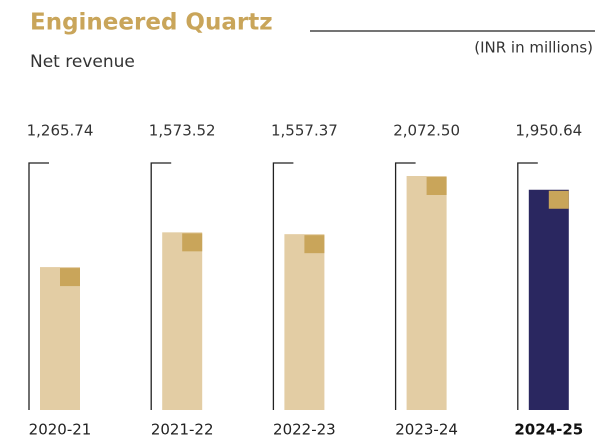 The image size is (598, 442). Describe the element at coordinates (426, 131) in the screenshot. I see `value-label: 2,072.50` at that location.